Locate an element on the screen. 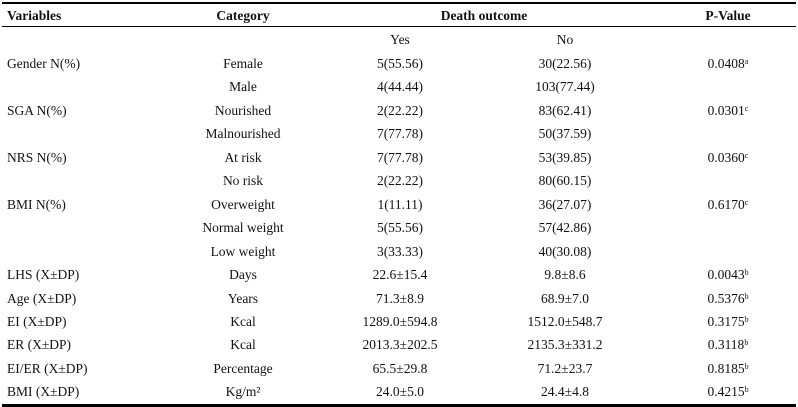  row-yes-value: 4(44.44) is located at coordinates (400, 86).